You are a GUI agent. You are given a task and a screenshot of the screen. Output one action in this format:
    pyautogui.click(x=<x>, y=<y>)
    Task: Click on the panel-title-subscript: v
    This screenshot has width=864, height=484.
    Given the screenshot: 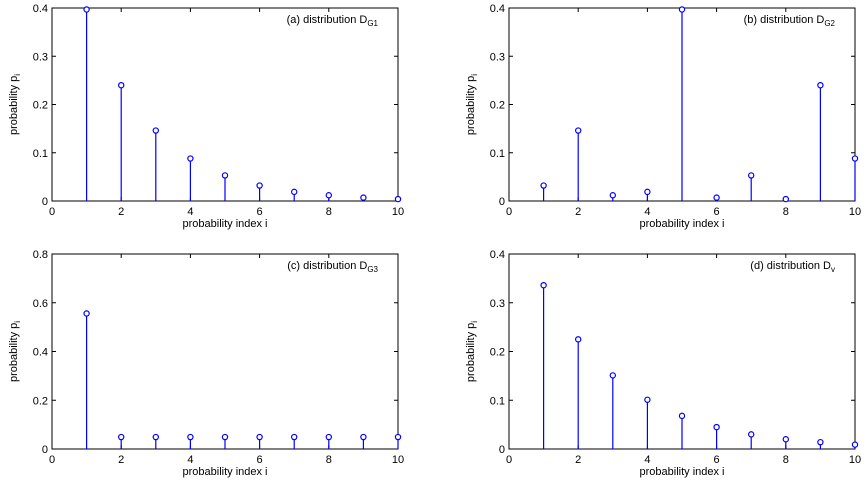 What is the action you would take?
    pyautogui.click(x=833, y=269)
    